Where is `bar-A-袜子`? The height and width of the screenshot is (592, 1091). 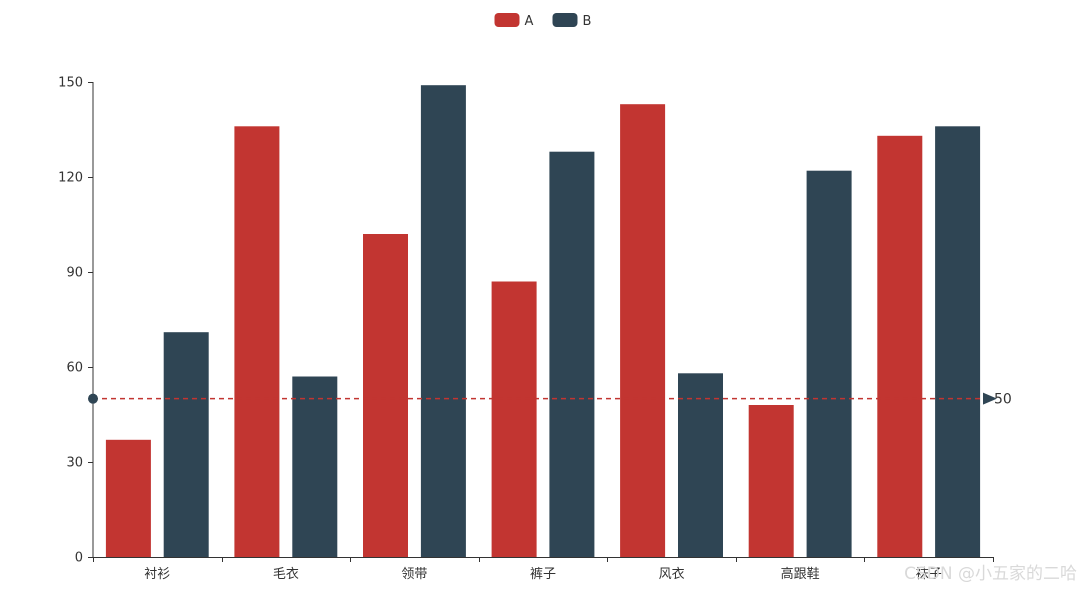
bar-A-袜子 is located at coordinates (900, 346).